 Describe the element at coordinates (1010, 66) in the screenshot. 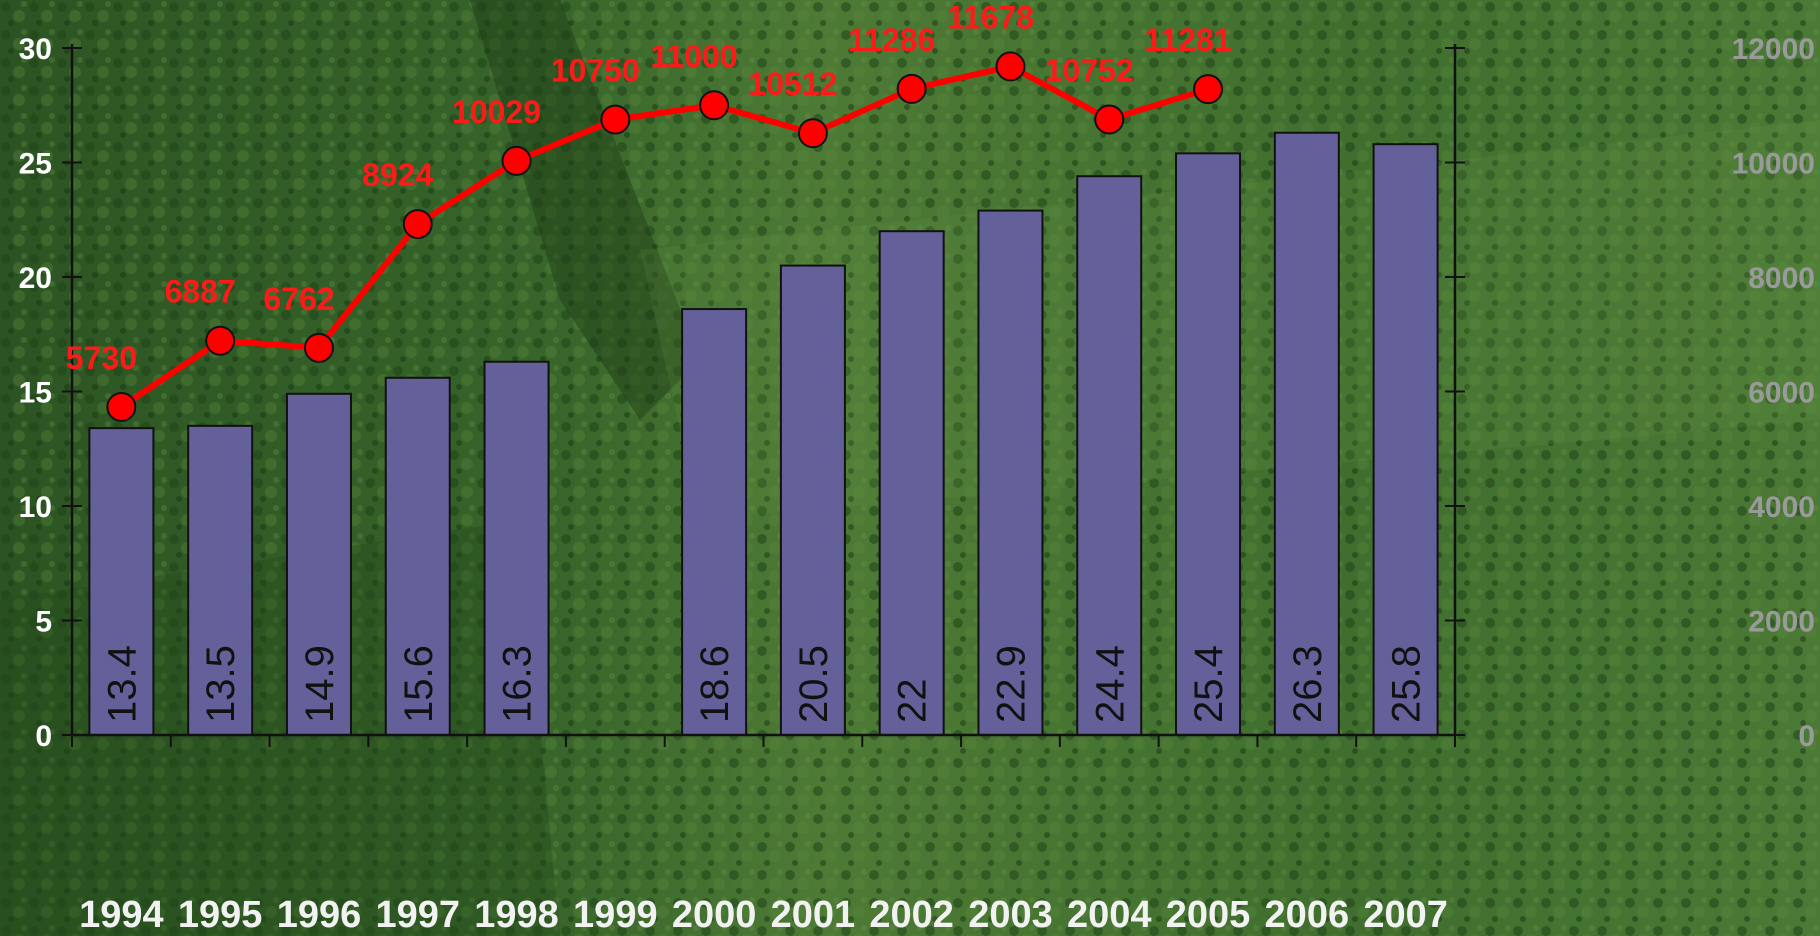

I see `line-point-2003` at that location.